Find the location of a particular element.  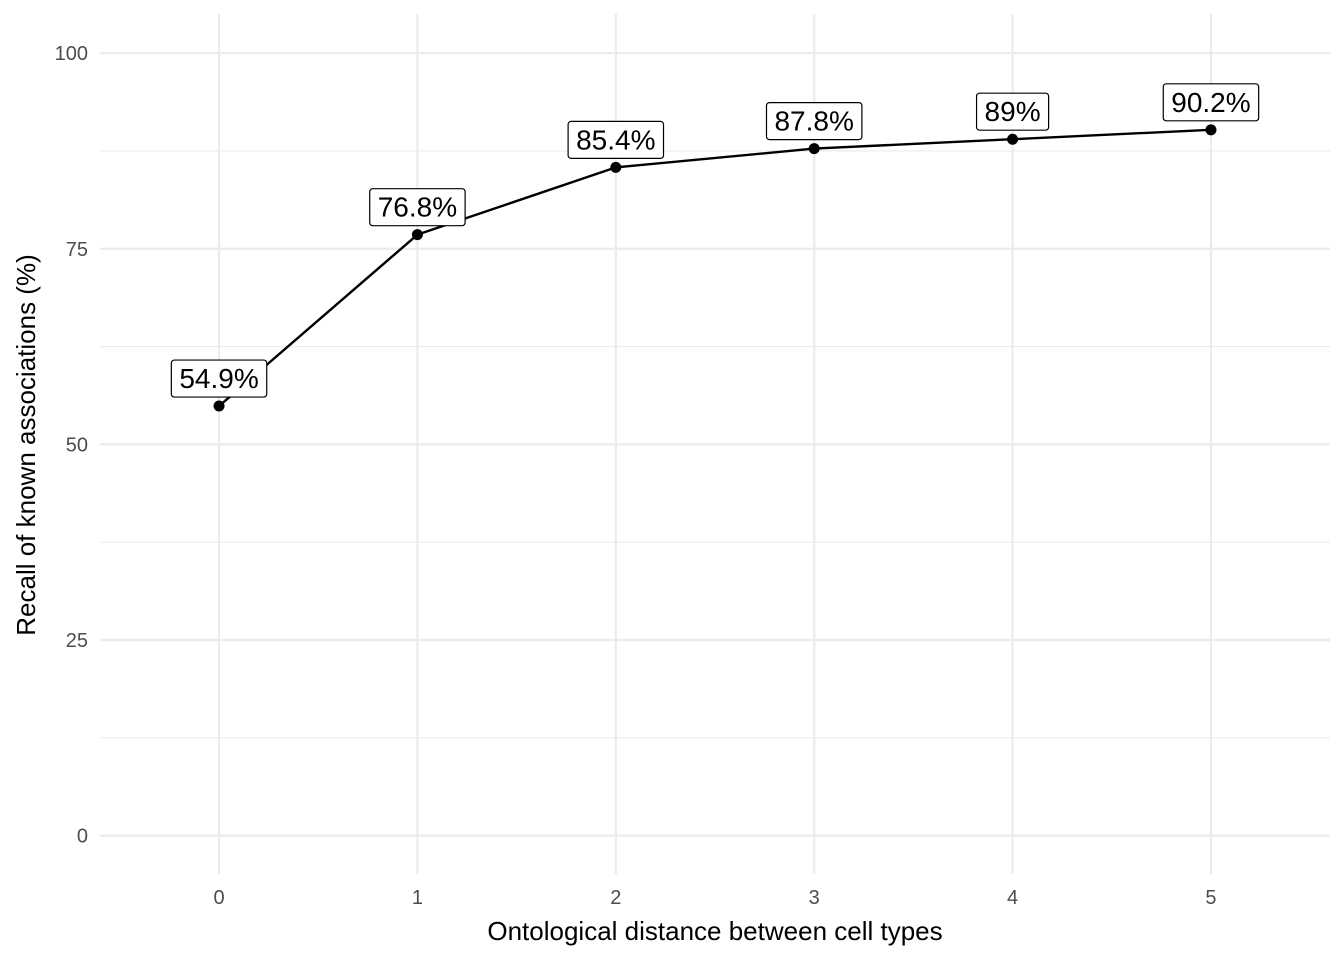

y-tick-label: 100 is located at coordinates (71, 54).